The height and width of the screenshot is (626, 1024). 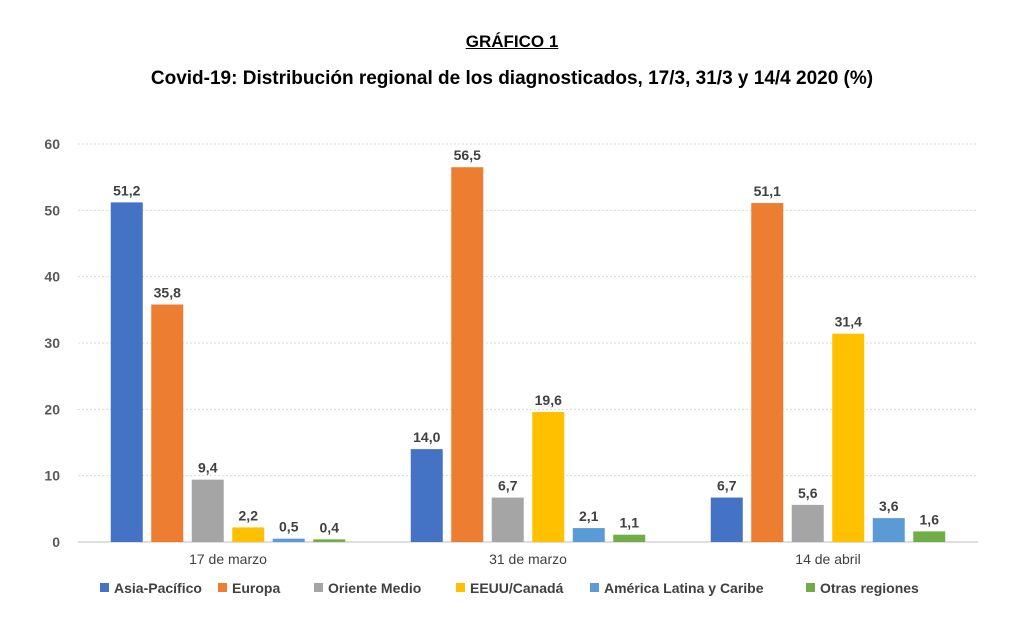 I want to click on legend-label: Europa, so click(x=256, y=588).